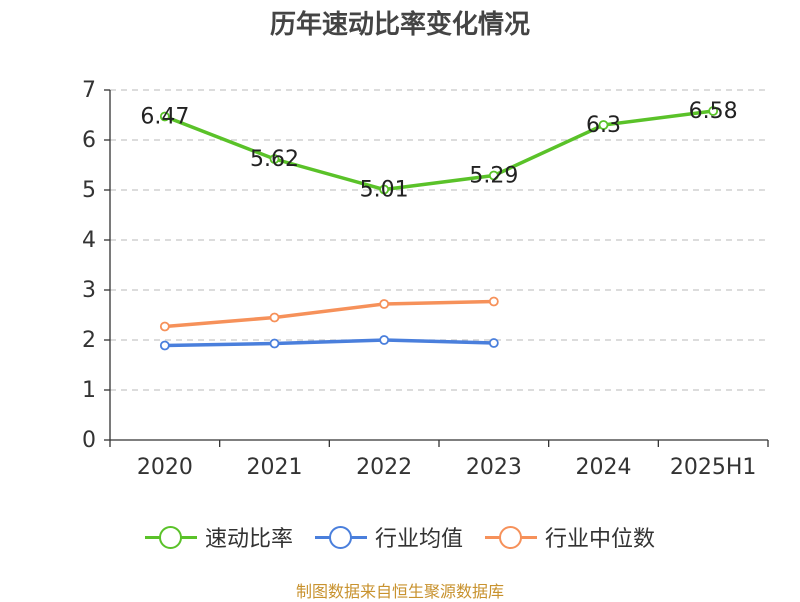  What do you see at coordinates (89, 440) in the screenshot?
I see `y-tick-label: 0` at bounding box center [89, 440].